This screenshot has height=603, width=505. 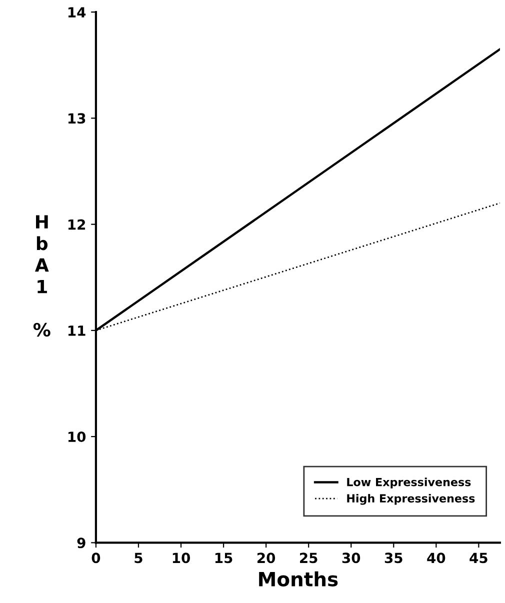 I want to click on y-tick-label: 9, so click(x=81, y=543).